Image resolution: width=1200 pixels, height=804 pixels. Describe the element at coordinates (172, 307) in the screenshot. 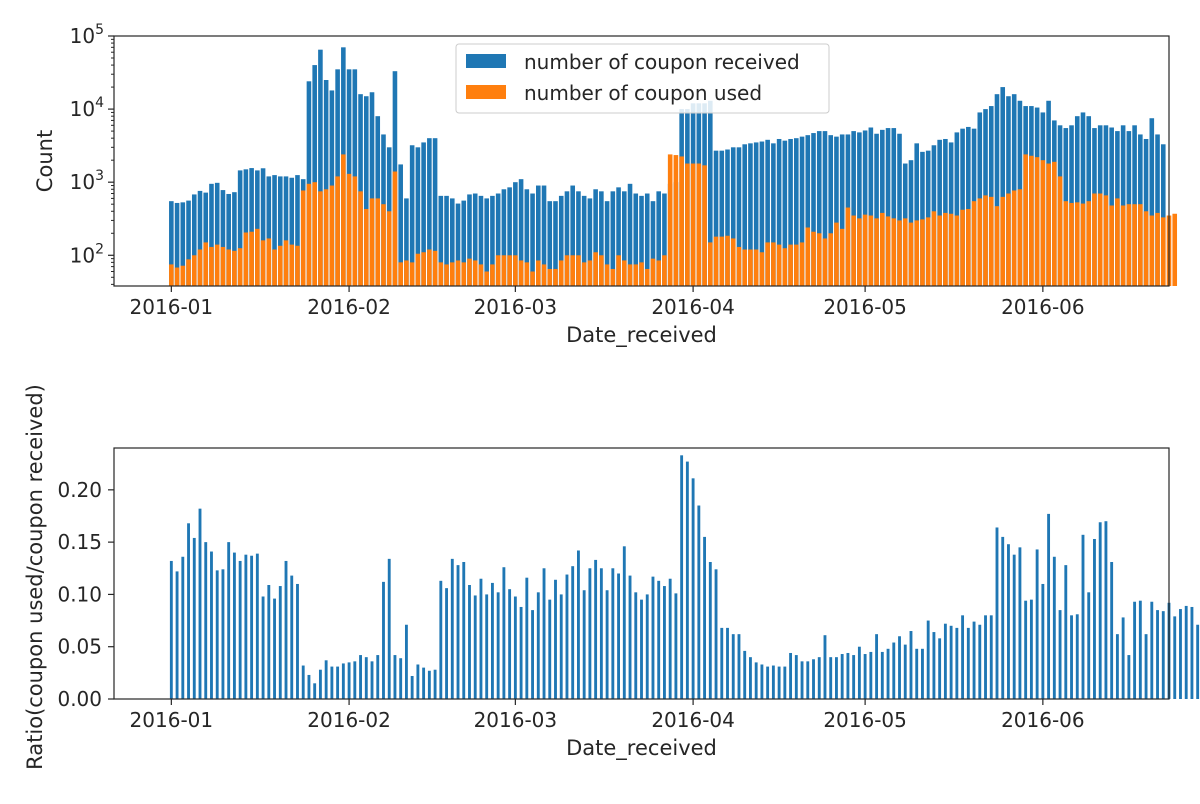

I see `x-tick-label: 2016-01` at that location.